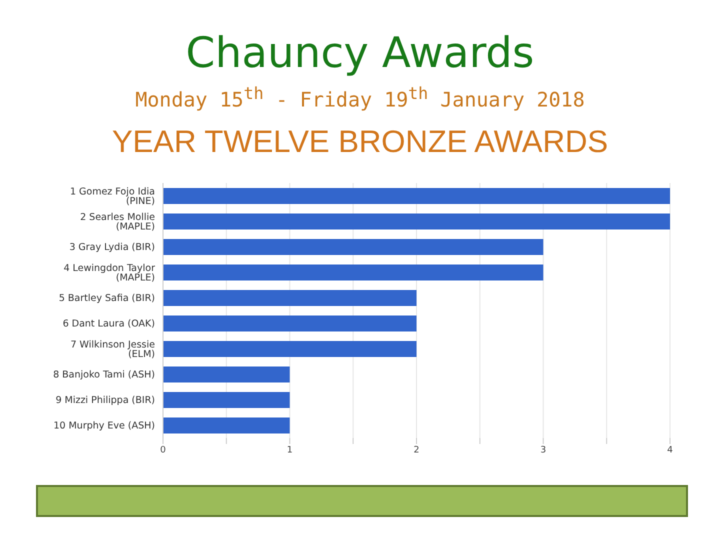  What do you see at coordinates (360, 98) in the screenshot?
I see `chart-subtitle: Monday 15$^{th}$ - Friday 19$^{th}$ January 2018` at bounding box center [360, 98].